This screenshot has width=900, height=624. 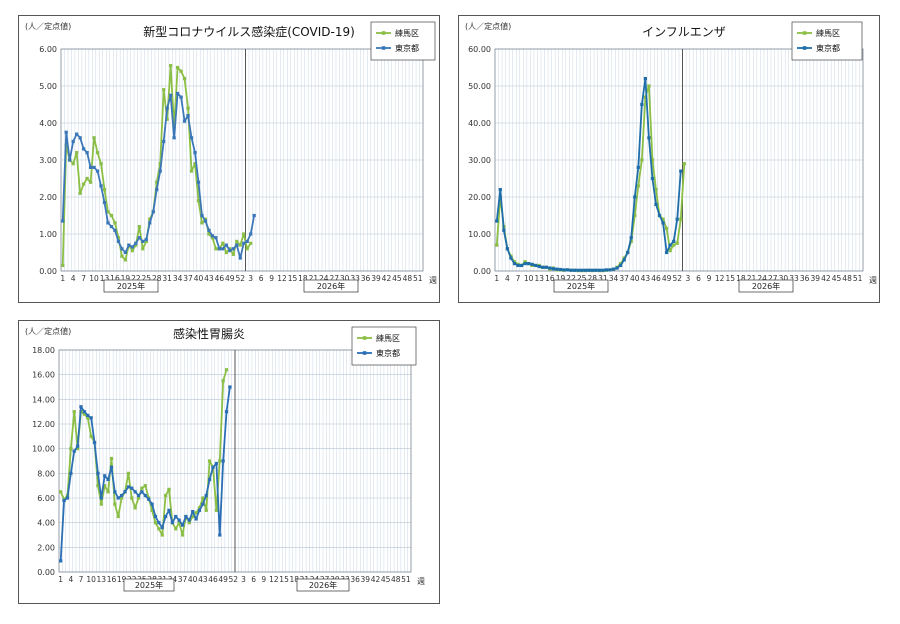 What do you see at coordinates (827, 41) in the screenshot?
I see `legend-box` at bounding box center [827, 41].